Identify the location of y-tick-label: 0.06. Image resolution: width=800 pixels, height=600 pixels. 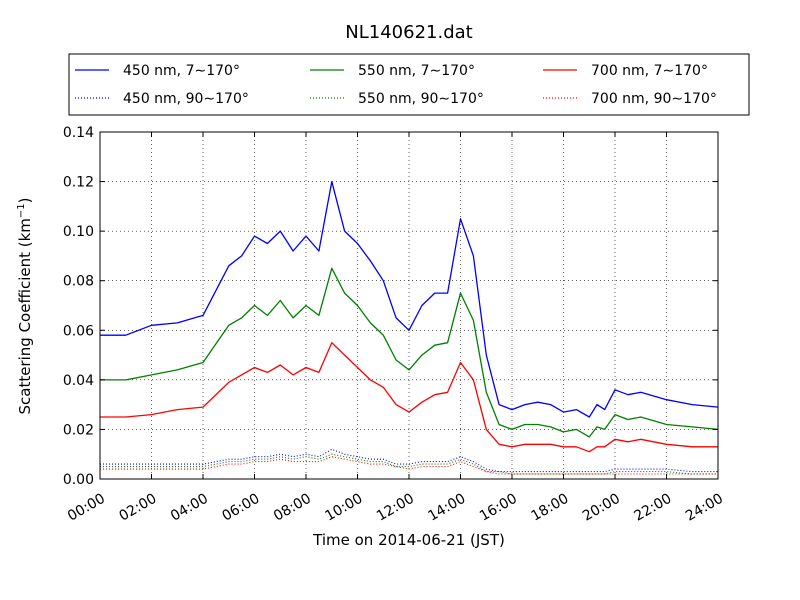
(78, 331).